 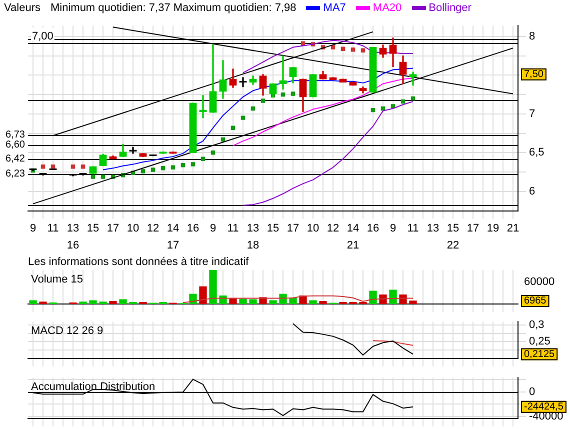 I want to click on text: Les informations sont données à titre indicatif, so click(x=139, y=262).